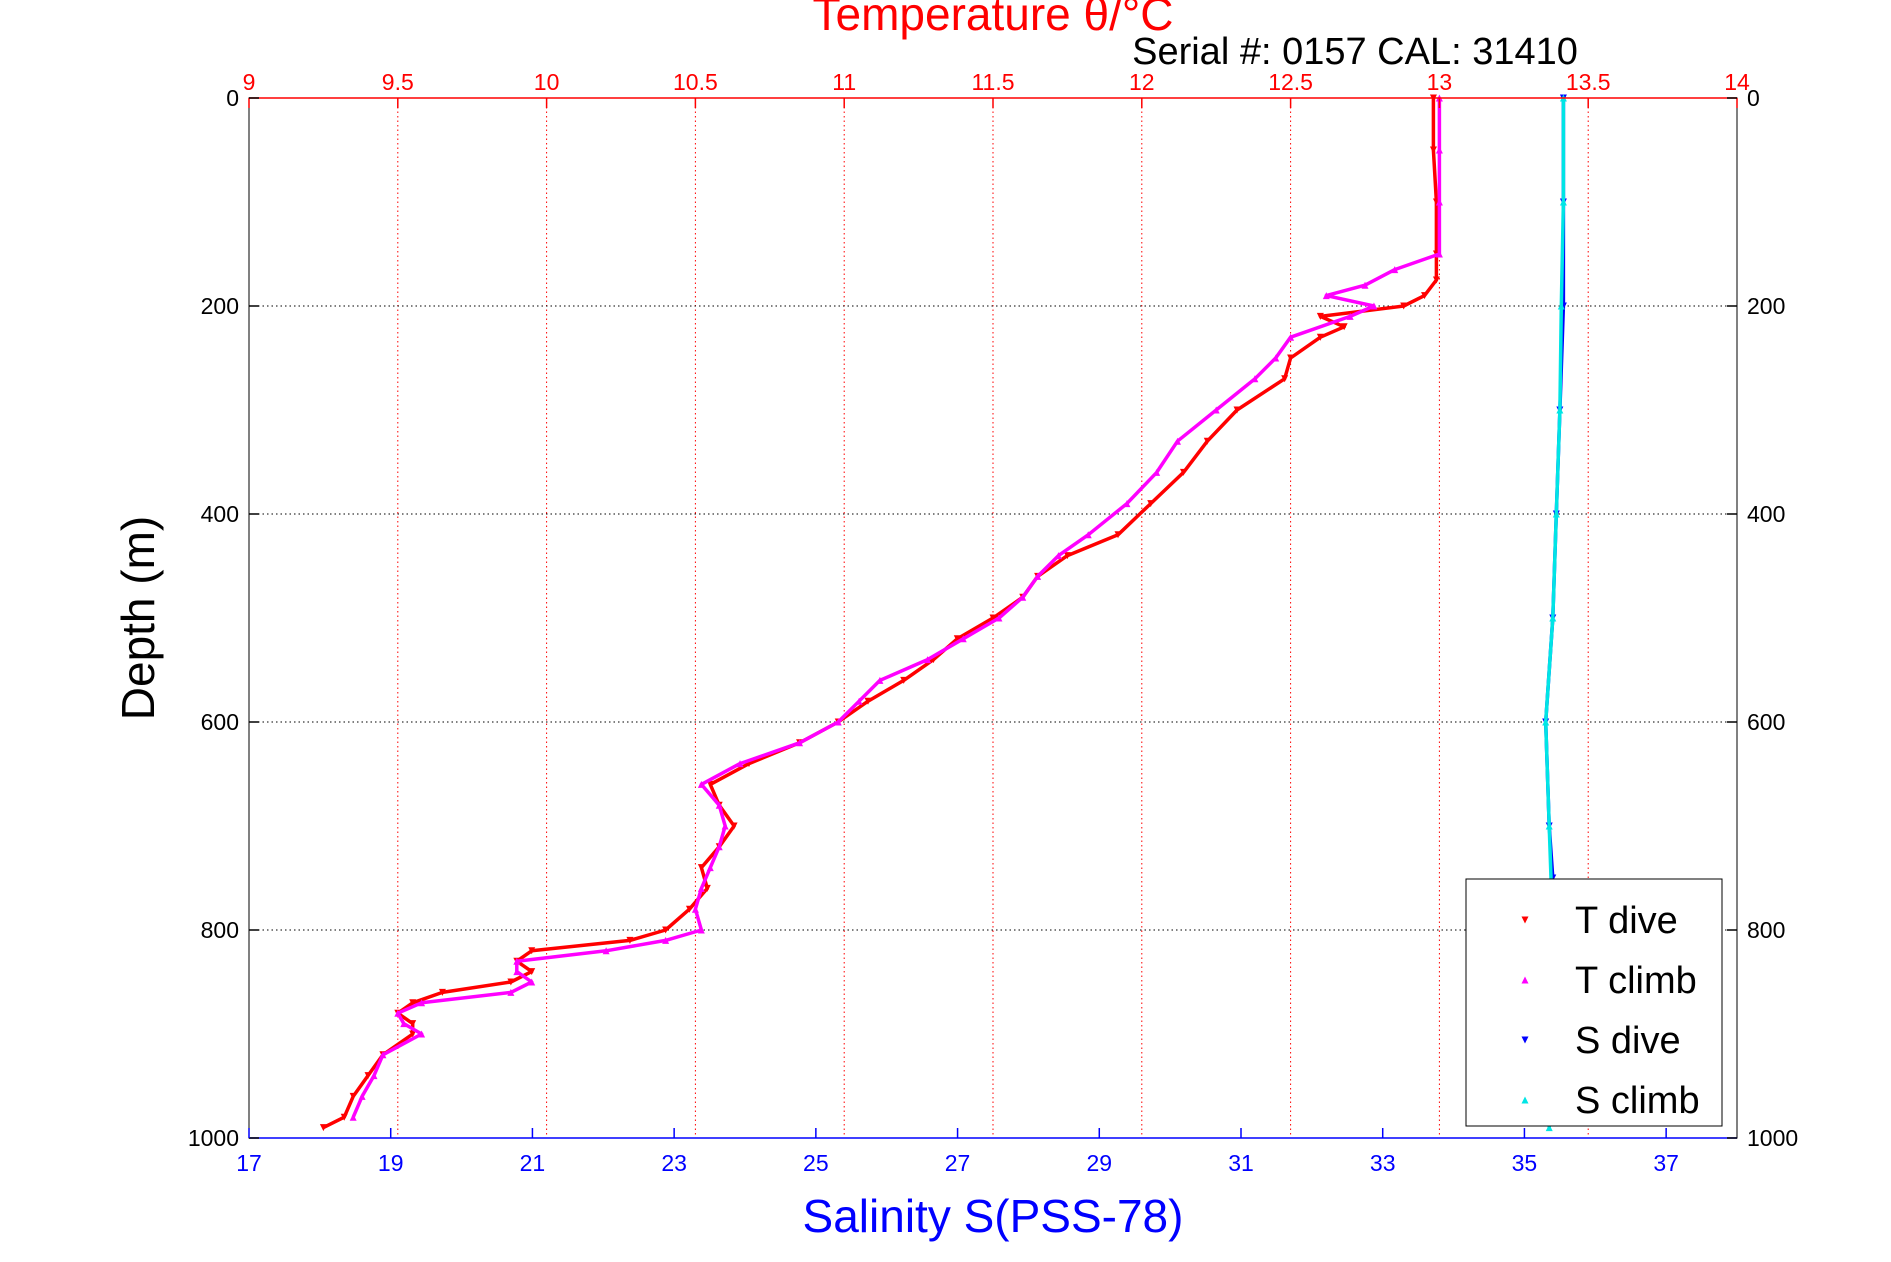 Image resolution: width=1891 pixels, height=1262 pixels. Describe the element at coordinates (1142, 82) in the screenshot. I see `x-top-tick-label: 12` at that location.